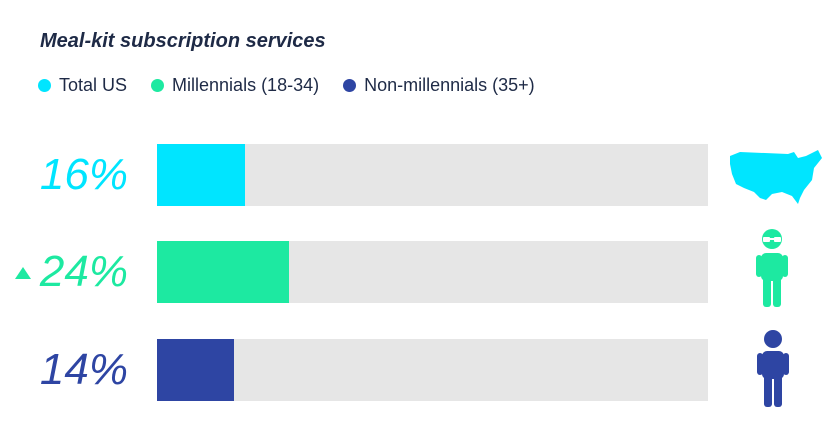 Image resolution: width=826 pixels, height=436 pixels. I want to click on bar-row-total-us: 16%, so click(413, 175).